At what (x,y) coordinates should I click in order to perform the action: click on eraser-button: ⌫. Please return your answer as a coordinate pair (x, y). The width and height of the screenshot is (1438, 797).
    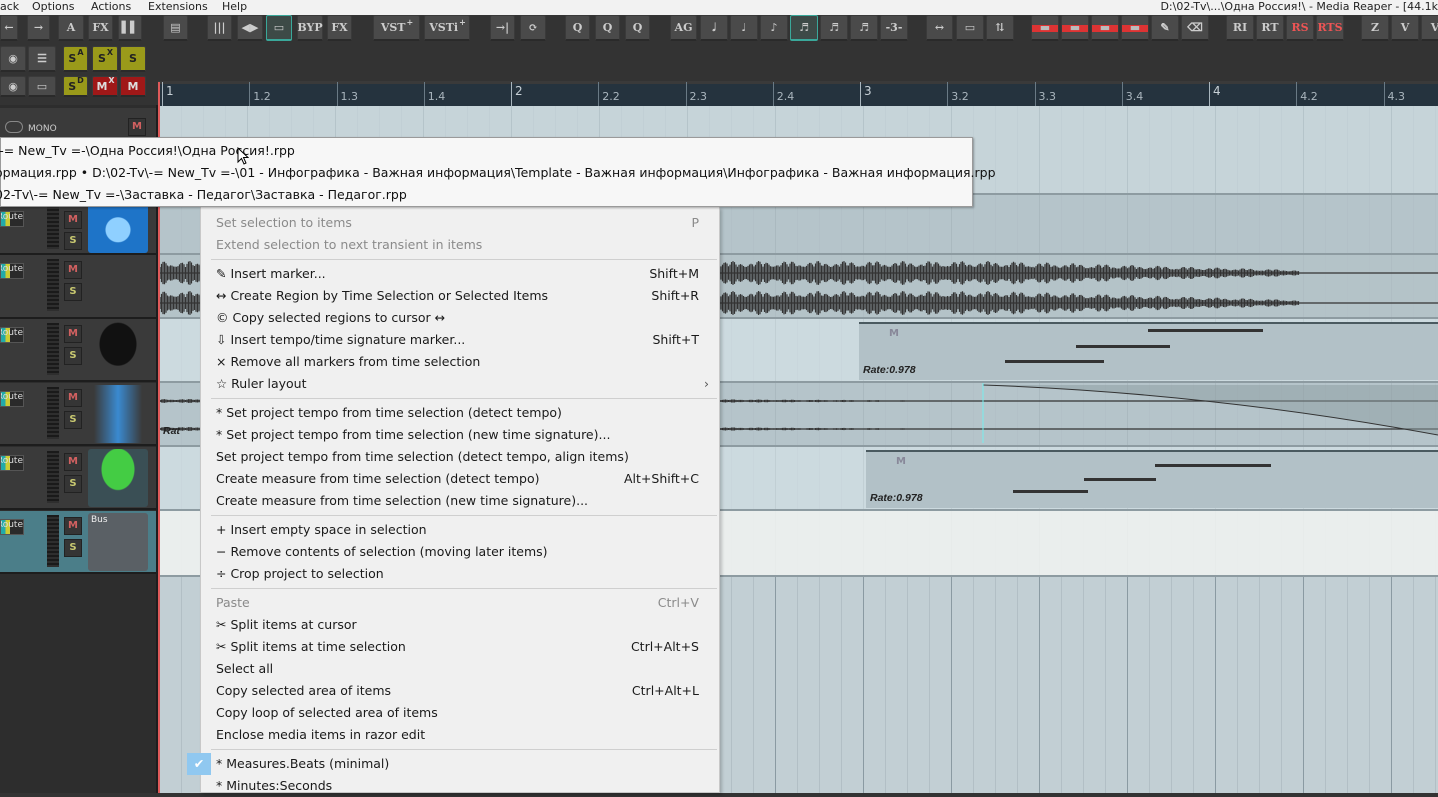
    Looking at the image, I should click on (1195, 28).